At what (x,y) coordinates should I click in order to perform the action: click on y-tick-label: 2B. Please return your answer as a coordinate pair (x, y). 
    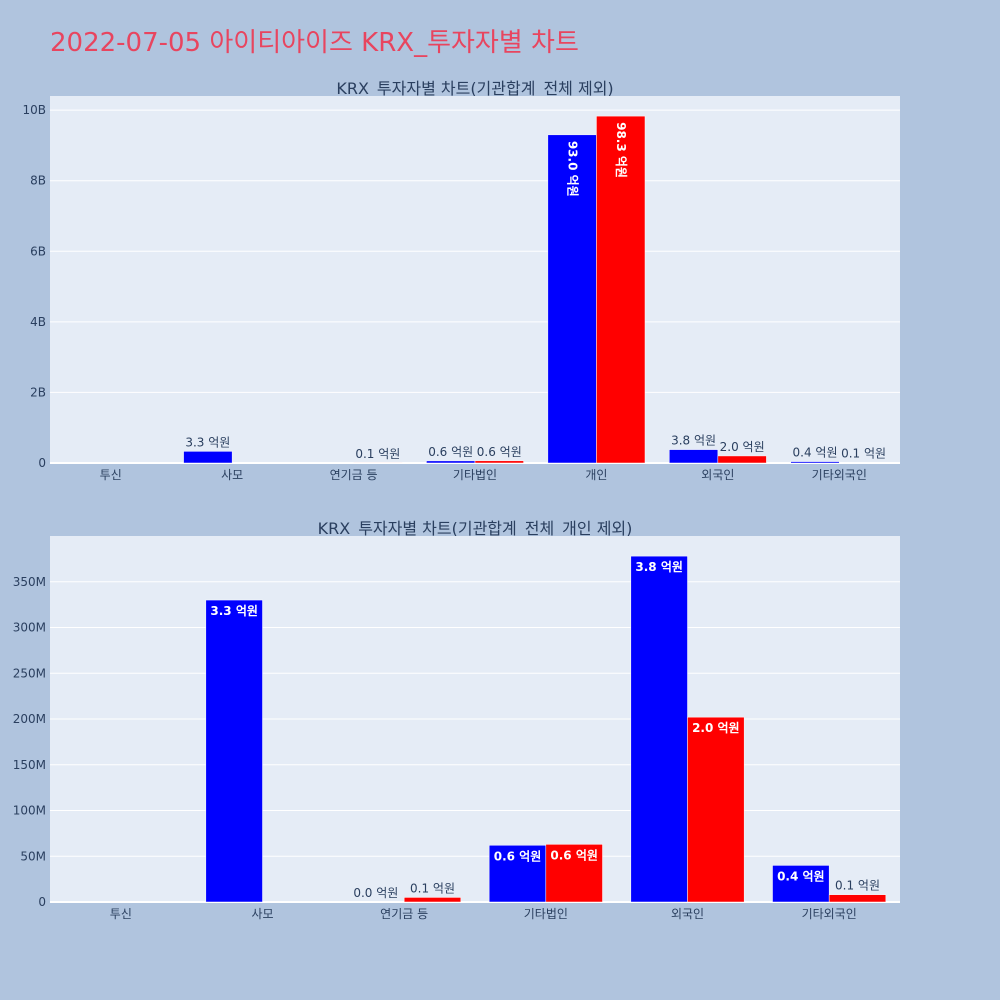
    Looking at the image, I should click on (38, 392).